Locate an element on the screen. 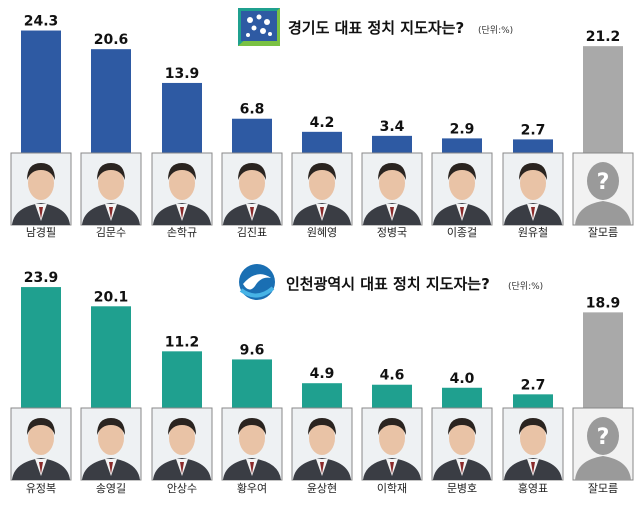 This screenshot has width=640, height=506. incheon-value-label: 4.9 is located at coordinates (322, 374).